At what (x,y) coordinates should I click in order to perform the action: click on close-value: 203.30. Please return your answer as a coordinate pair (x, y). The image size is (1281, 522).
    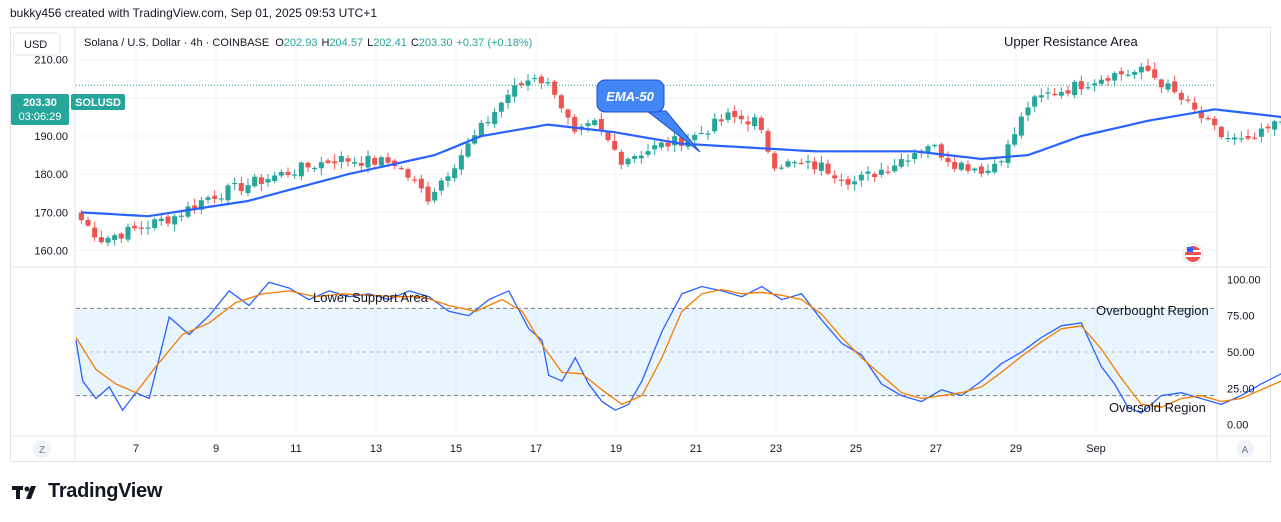
    Looking at the image, I should click on (436, 43).